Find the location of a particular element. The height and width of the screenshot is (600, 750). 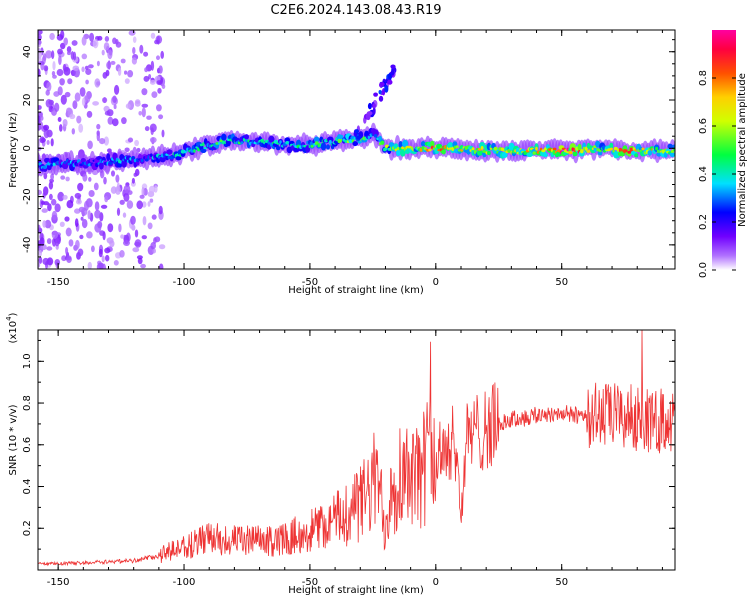

x-tick-label: 0 is located at coordinates (436, 282).